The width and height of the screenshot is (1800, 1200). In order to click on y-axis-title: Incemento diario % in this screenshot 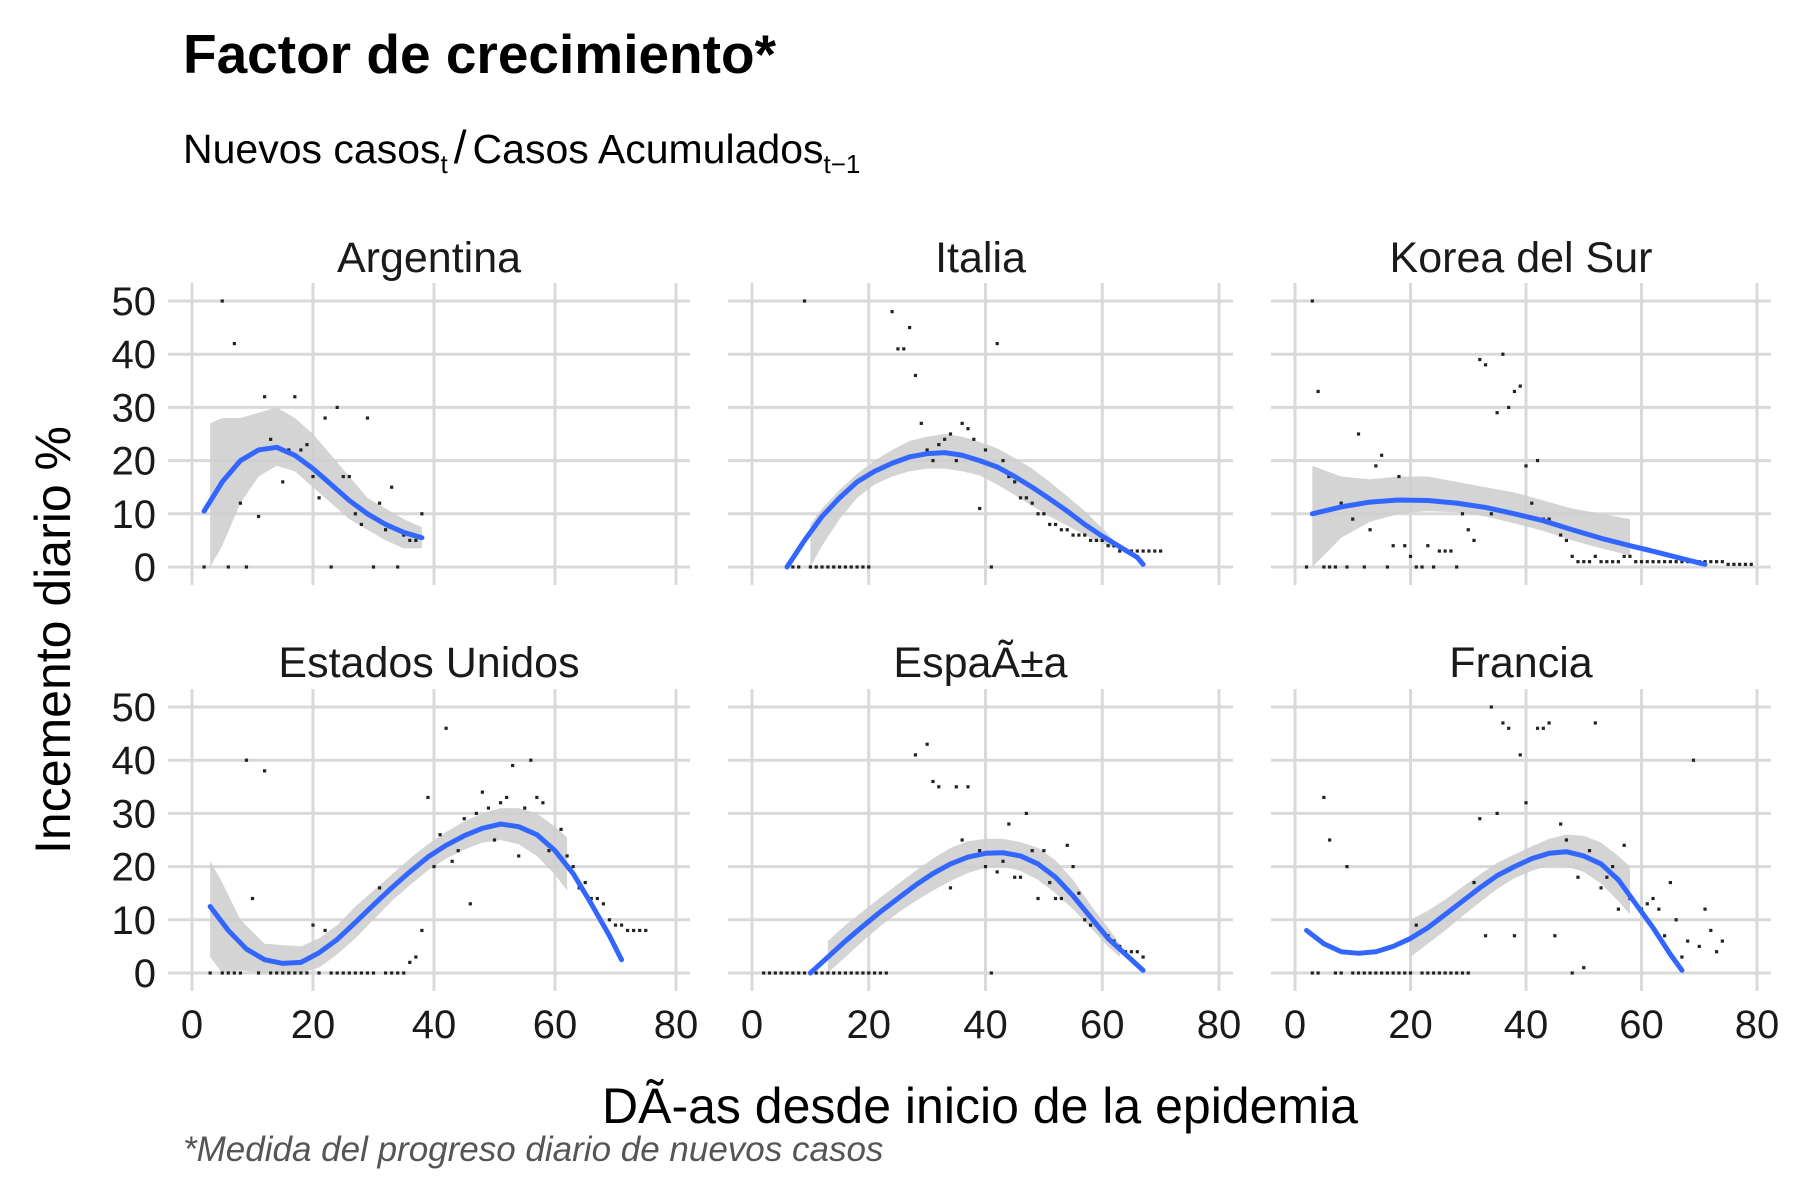, I will do `click(53, 640)`.